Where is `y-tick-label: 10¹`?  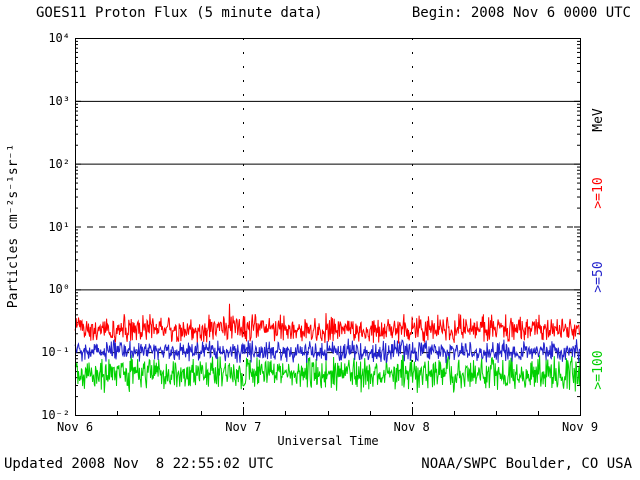
y-tick-label: 10¹ is located at coordinates (59, 226).